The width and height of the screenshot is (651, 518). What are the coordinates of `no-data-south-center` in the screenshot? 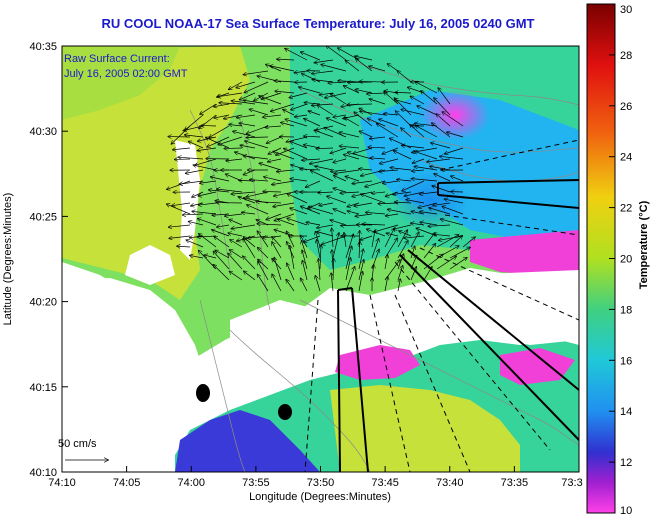 It's located at (280, 335).